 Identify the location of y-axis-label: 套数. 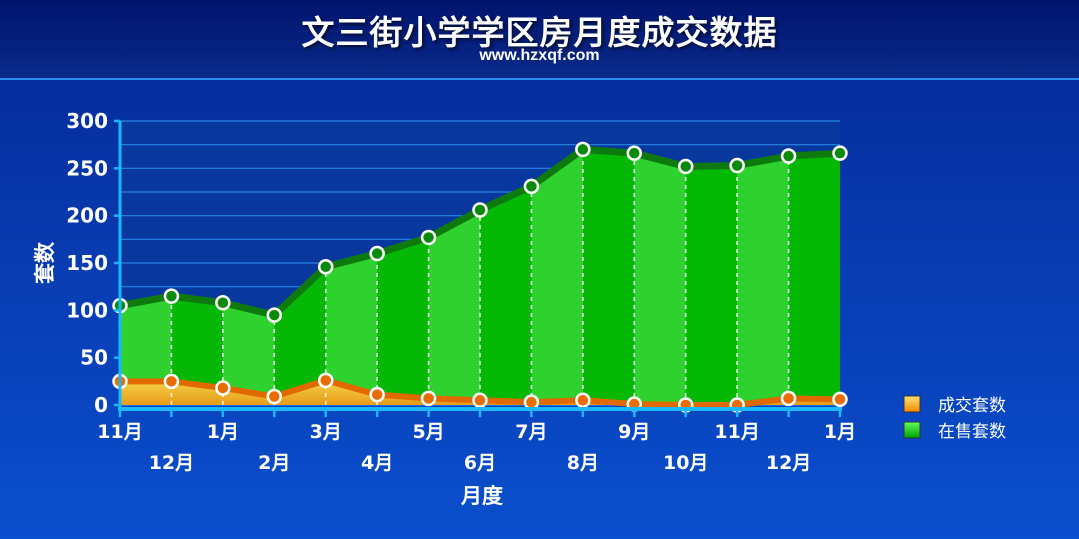
(45, 262).